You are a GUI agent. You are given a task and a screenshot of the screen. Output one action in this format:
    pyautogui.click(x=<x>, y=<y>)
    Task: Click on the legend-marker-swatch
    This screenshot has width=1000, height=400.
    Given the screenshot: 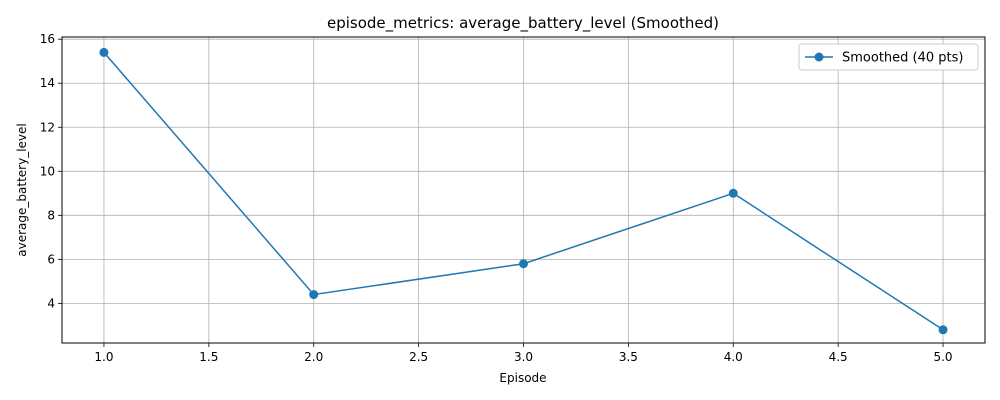 What is the action you would take?
    pyautogui.click(x=819, y=57)
    